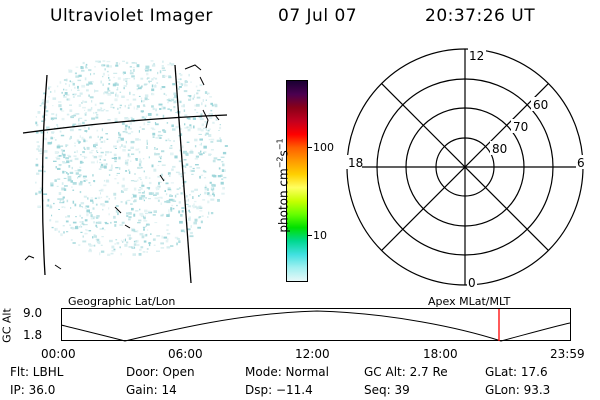 This screenshot has width=600, height=400. Describe the element at coordinates (406, 372) in the screenshot. I see `status-gc-alt: GC Alt: 2.7 Re` at that location.